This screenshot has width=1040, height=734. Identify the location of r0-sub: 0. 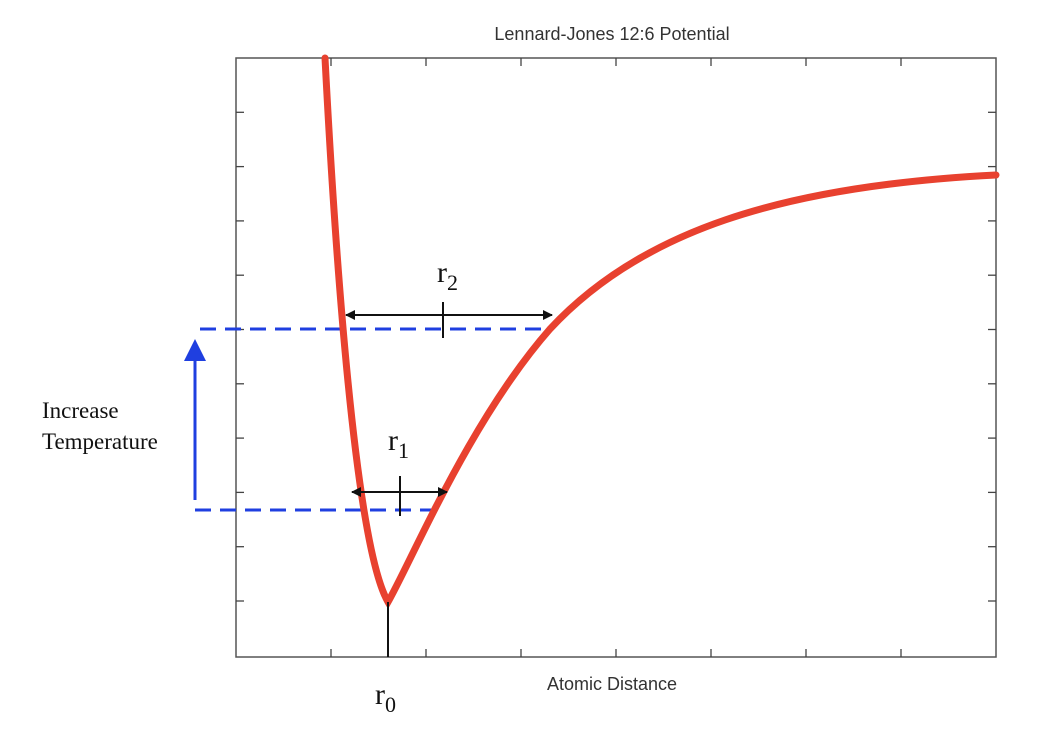
(390, 704).